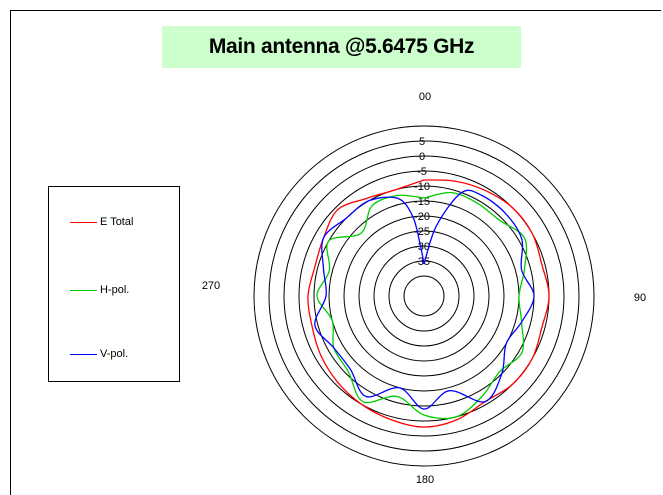 Image resolution: width=663 pixels, height=495 pixels. What do you see at coordinates (211, 286) in the screenshot?
I see `angle-label-left: 270` at bounding box center [211, 286].